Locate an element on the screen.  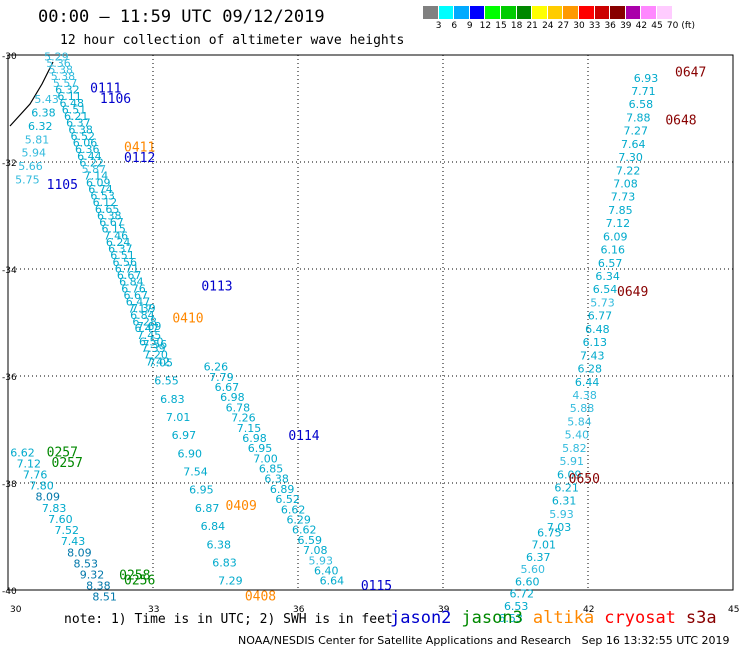
wave-height-value: 7.83 is located at coordinates (54, 508).